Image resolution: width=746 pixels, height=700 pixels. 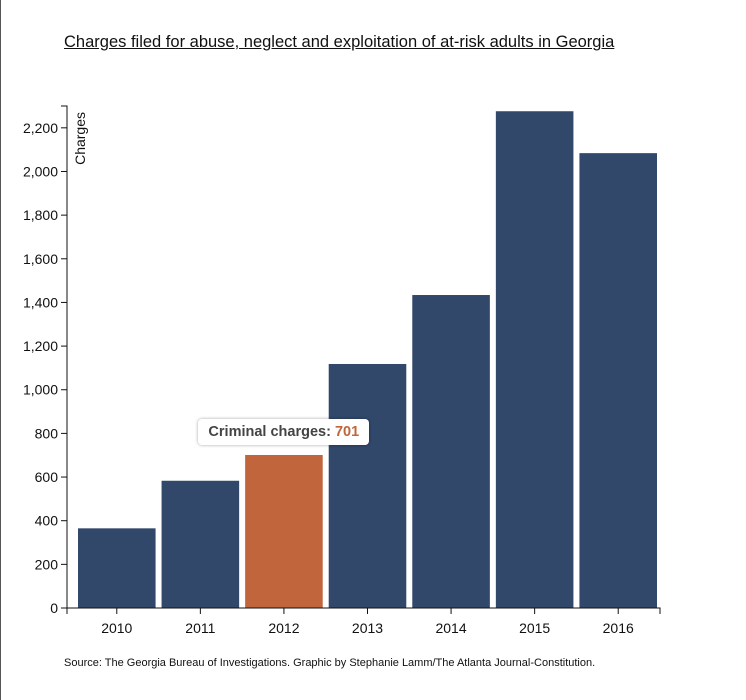 I want to click on y-tick-label: 1,200, so click(x=40, y=346).